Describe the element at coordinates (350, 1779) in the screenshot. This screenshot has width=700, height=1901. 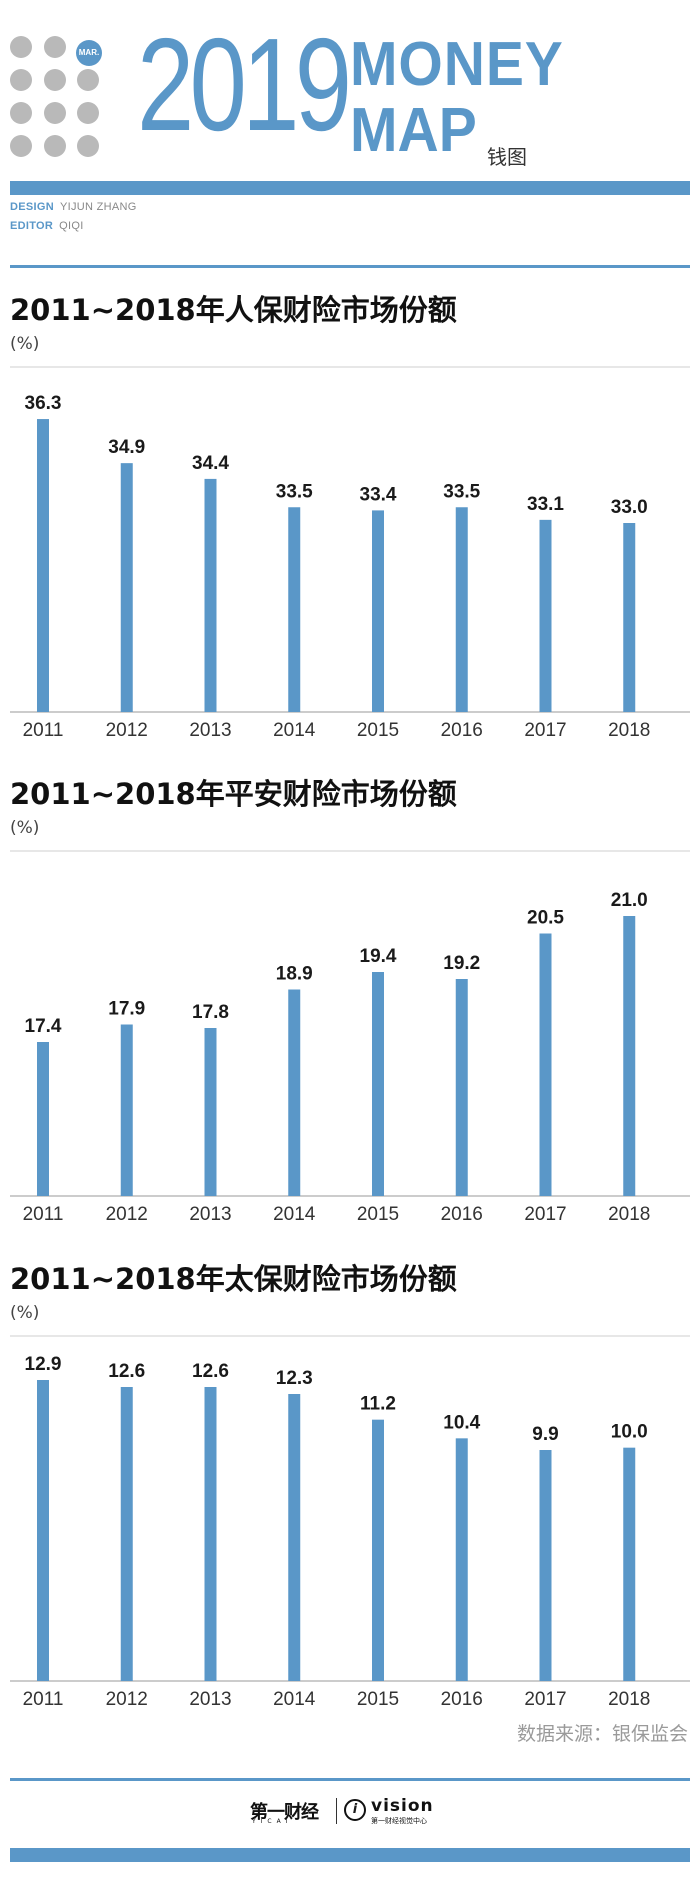
I see `footer-rule` at that location.